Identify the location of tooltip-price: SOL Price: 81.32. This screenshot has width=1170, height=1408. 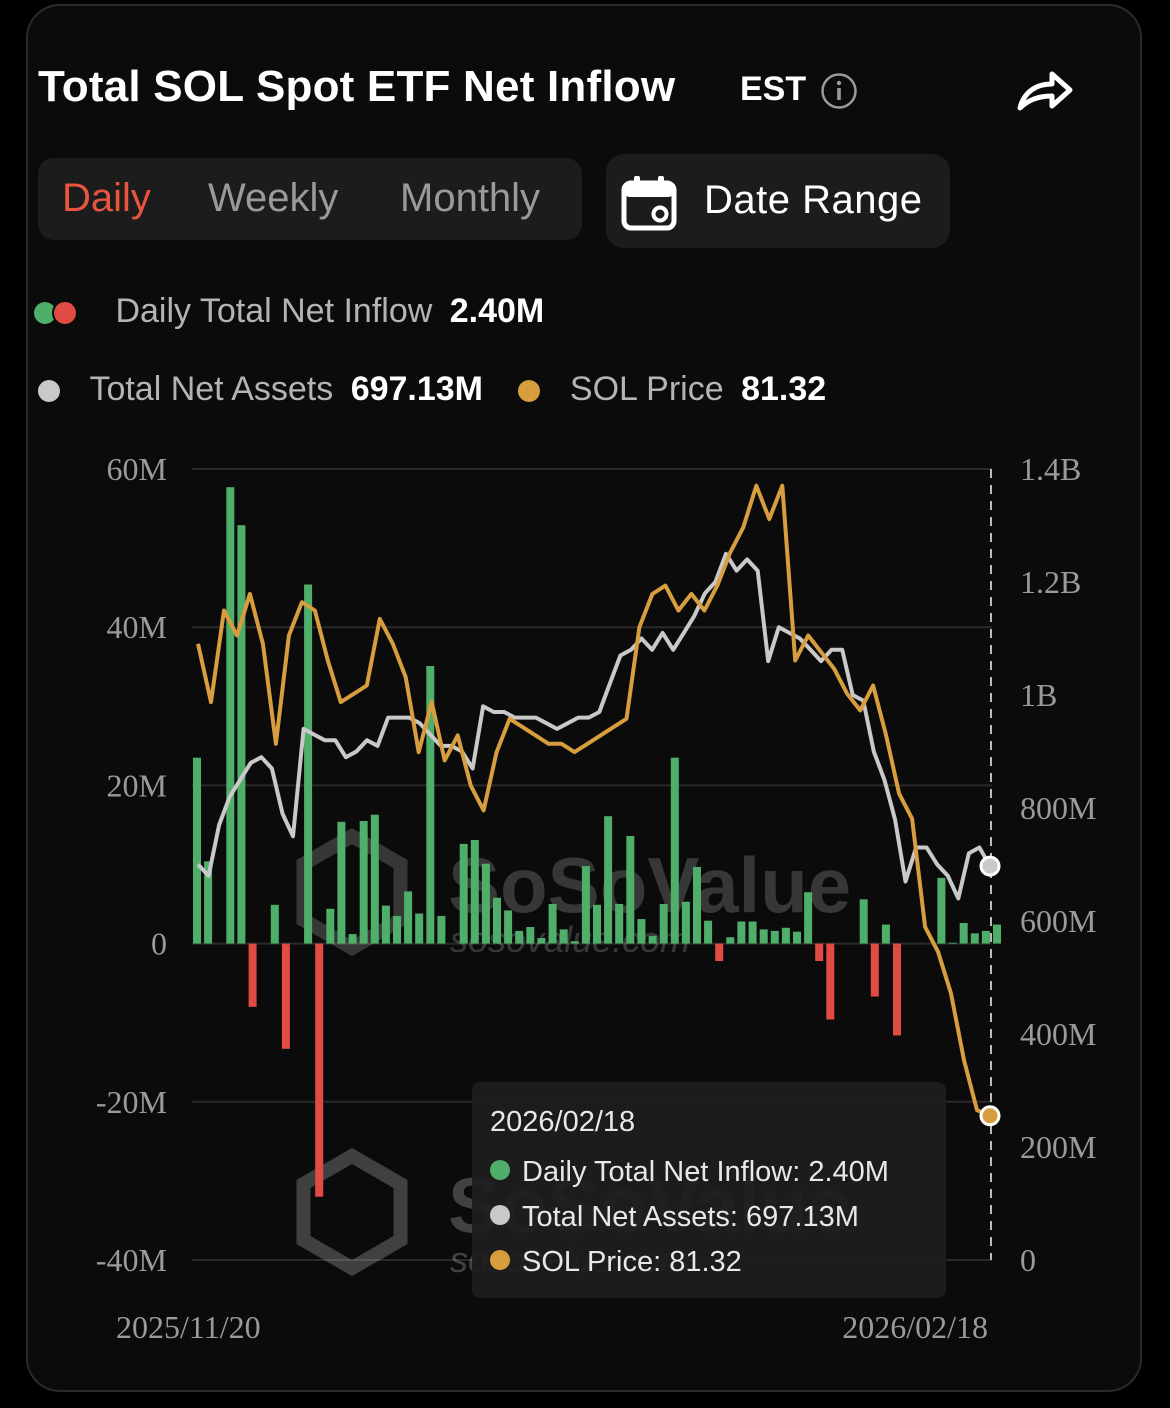
(616, 1262).